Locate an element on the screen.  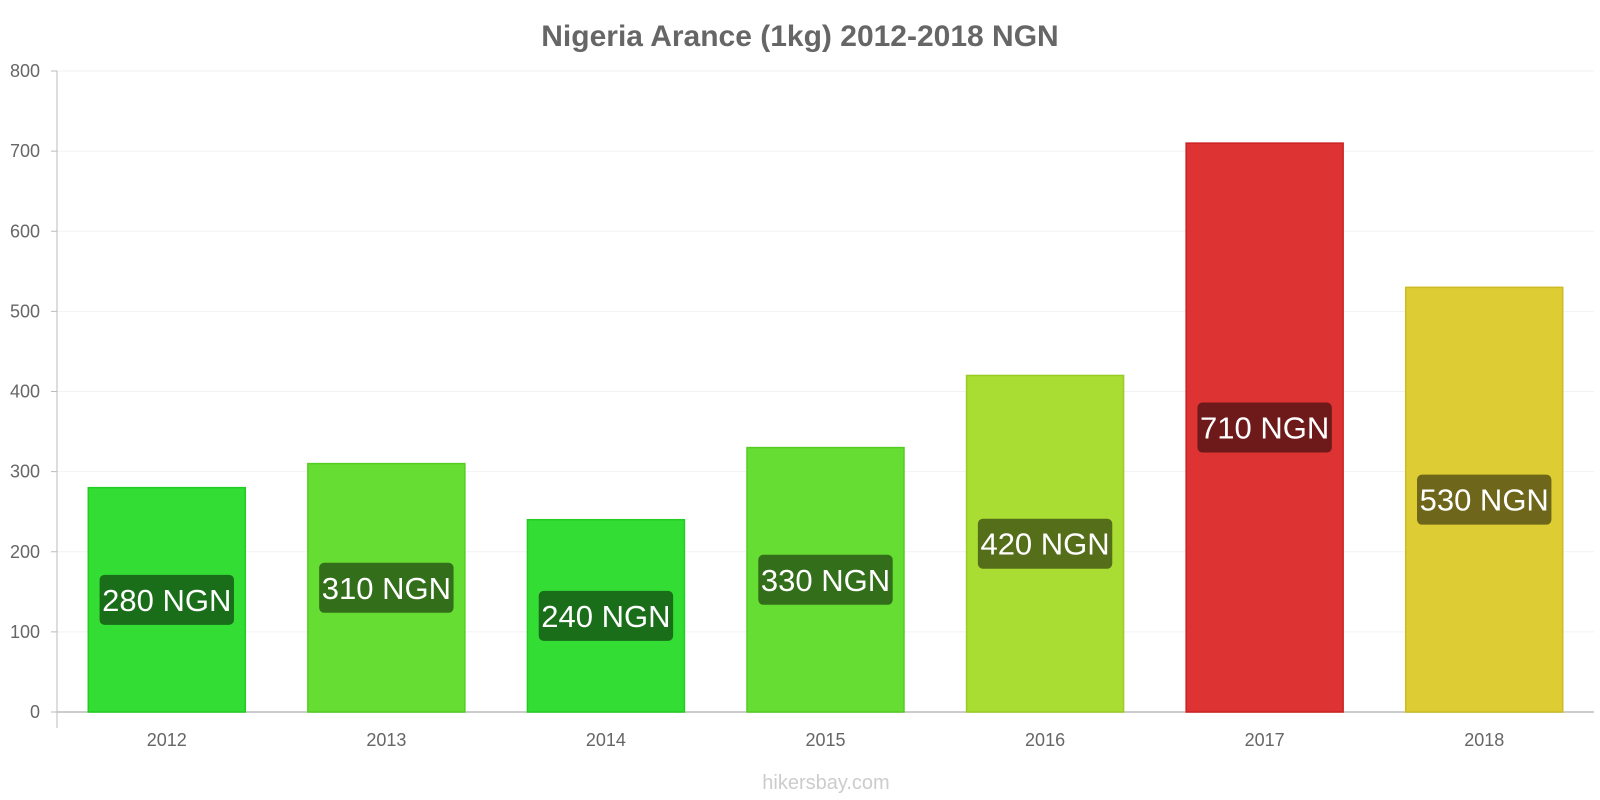
data-label: 280 NGN is located at coordinates (166, 600).